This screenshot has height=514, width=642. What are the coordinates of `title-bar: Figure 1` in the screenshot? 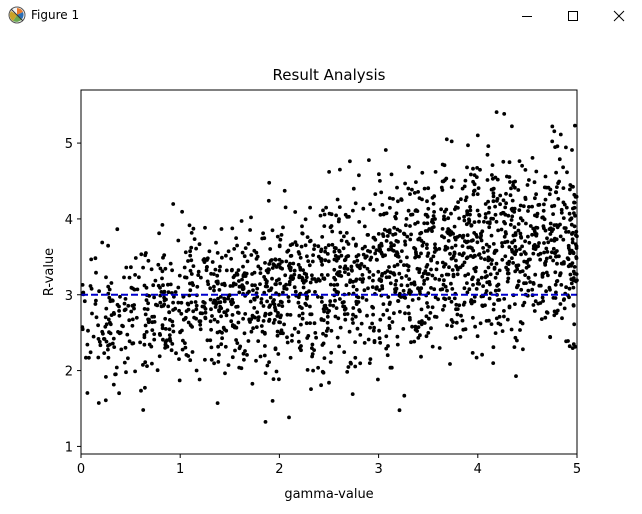 It's located at (321, 15).